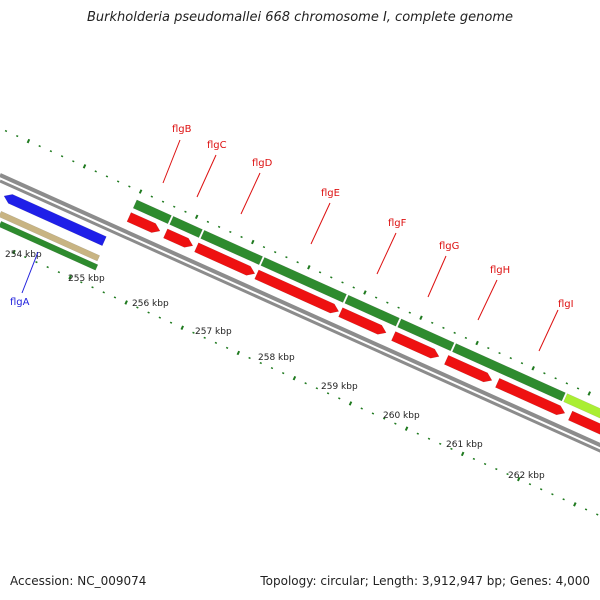 This screenshot has height=600, width=600. What do you see at coordinates (339, 387) in the screenshot?
I see `kbp-tick-label: 259 kbp` at bounding box center [339, 387].